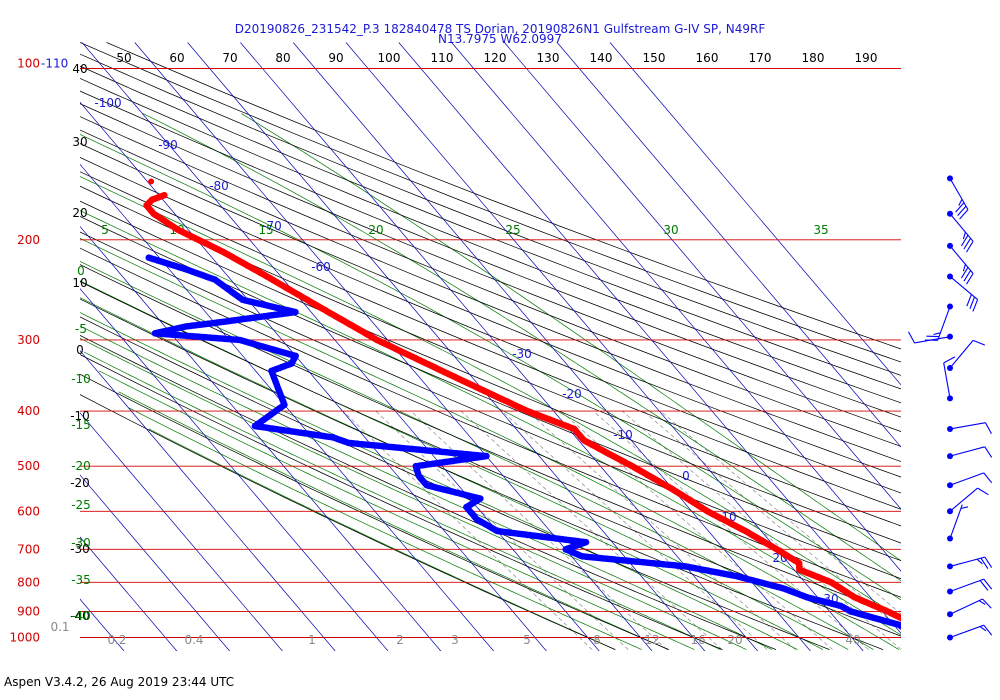  What do you see at coordinates (219, 186) in the screenshot?
I see `isotherm-label: -80` at bounding box center [219, 186].